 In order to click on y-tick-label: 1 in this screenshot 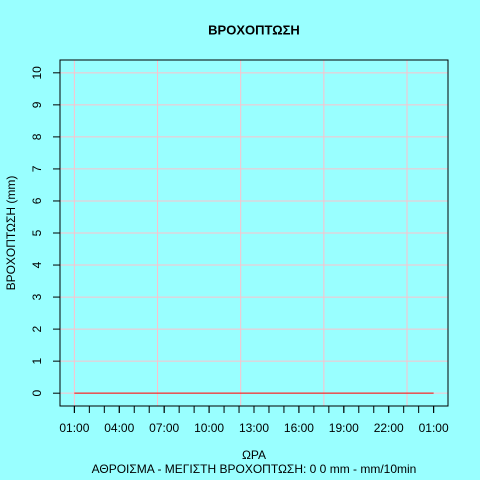, I will do `click(37, 360)`.